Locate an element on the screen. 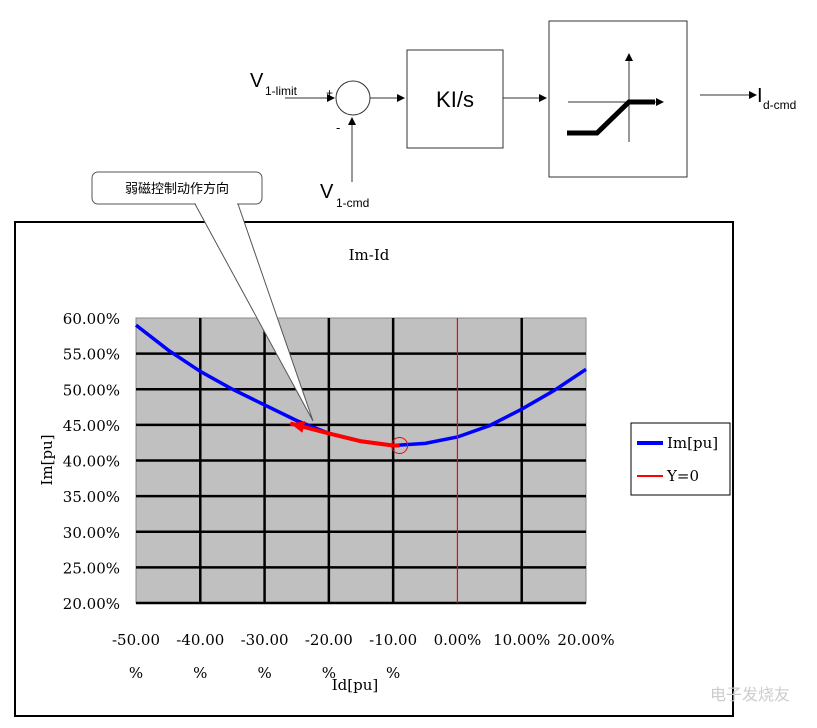  limiter-block is located at coordinates (618, 99).